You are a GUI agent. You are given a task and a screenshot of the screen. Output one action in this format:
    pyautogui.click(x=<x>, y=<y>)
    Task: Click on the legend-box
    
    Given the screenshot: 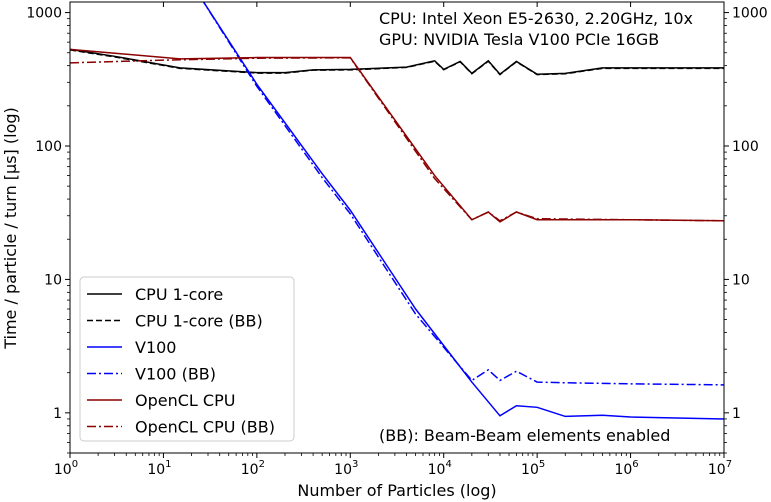 What is the action you would take?
    pyautogui.click(x=187, y=359)
    